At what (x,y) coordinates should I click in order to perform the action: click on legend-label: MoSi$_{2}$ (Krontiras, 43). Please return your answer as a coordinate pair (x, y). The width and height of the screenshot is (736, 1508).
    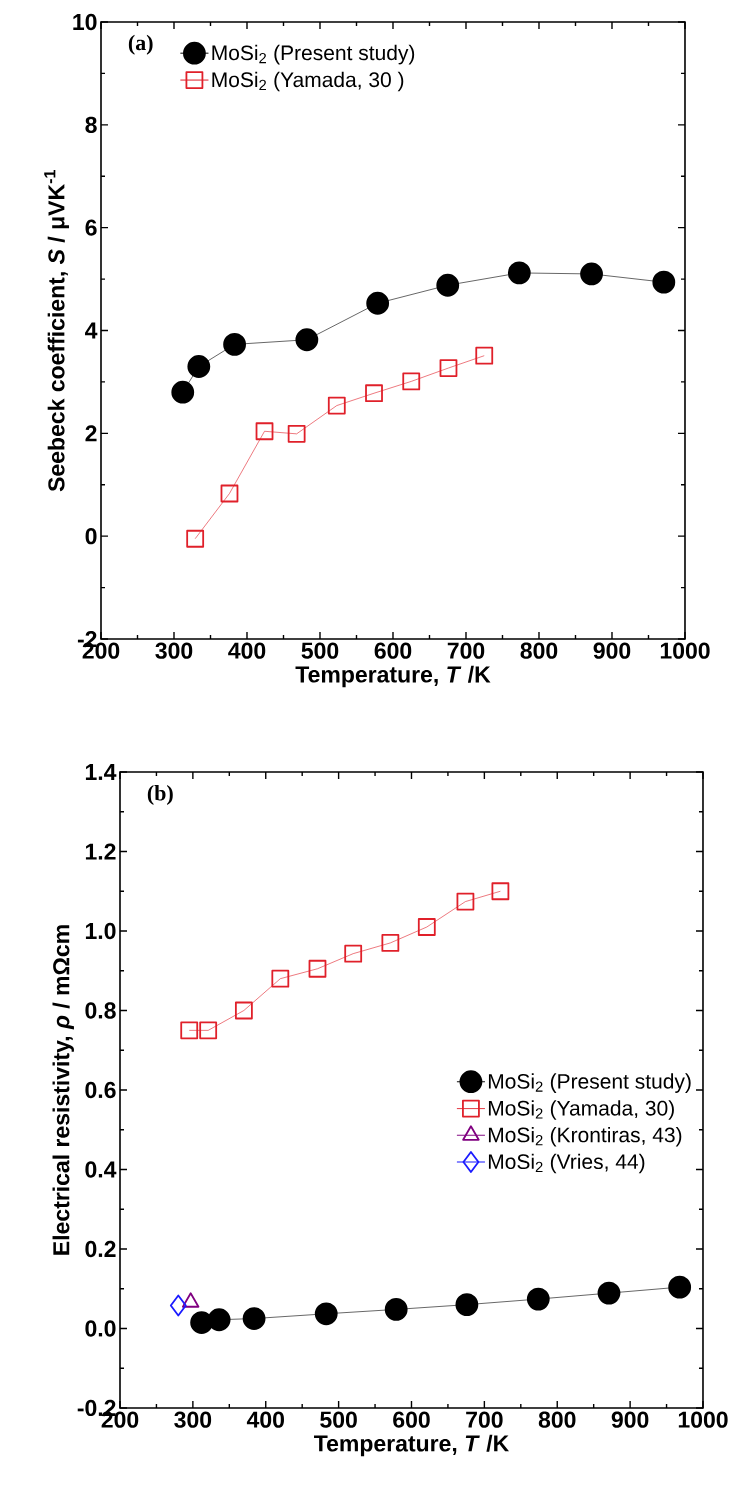
    Looking at the image, I should click on (585, 1136).